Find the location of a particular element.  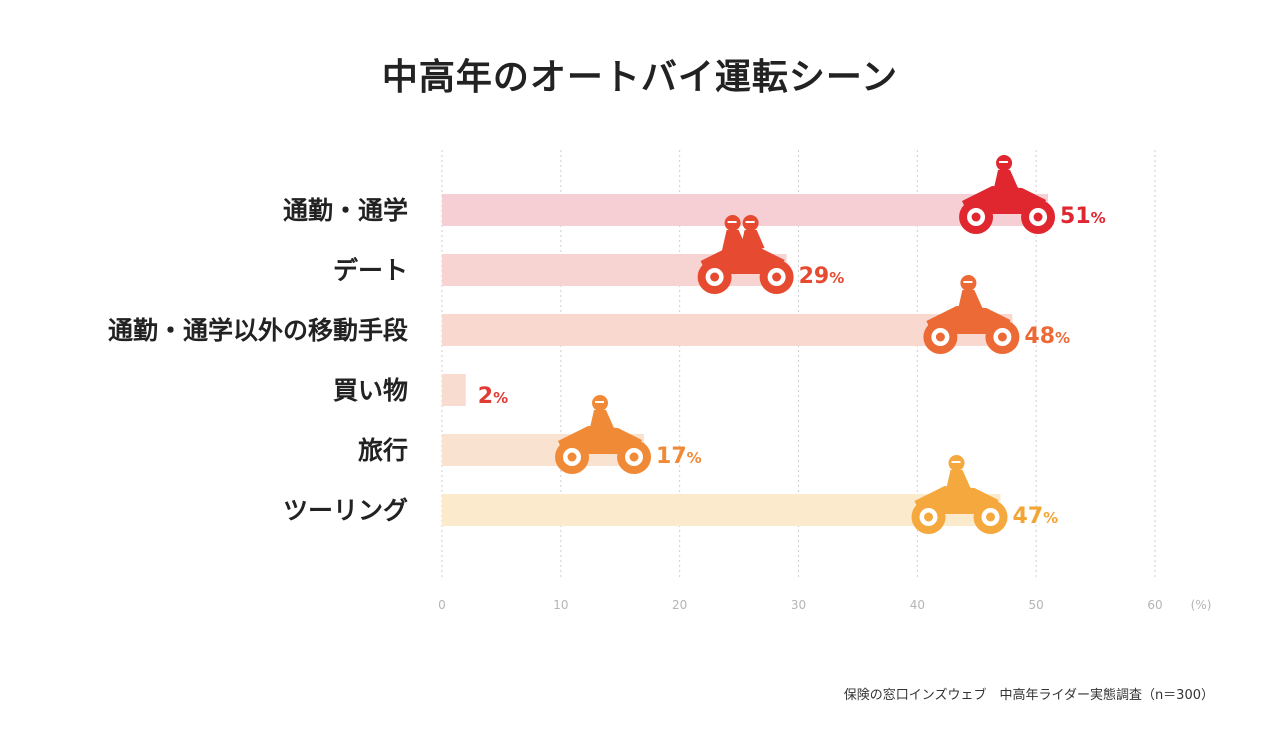

chart-title: 中高年のオートバイ運転シーン is located at coordinates (640, 77).